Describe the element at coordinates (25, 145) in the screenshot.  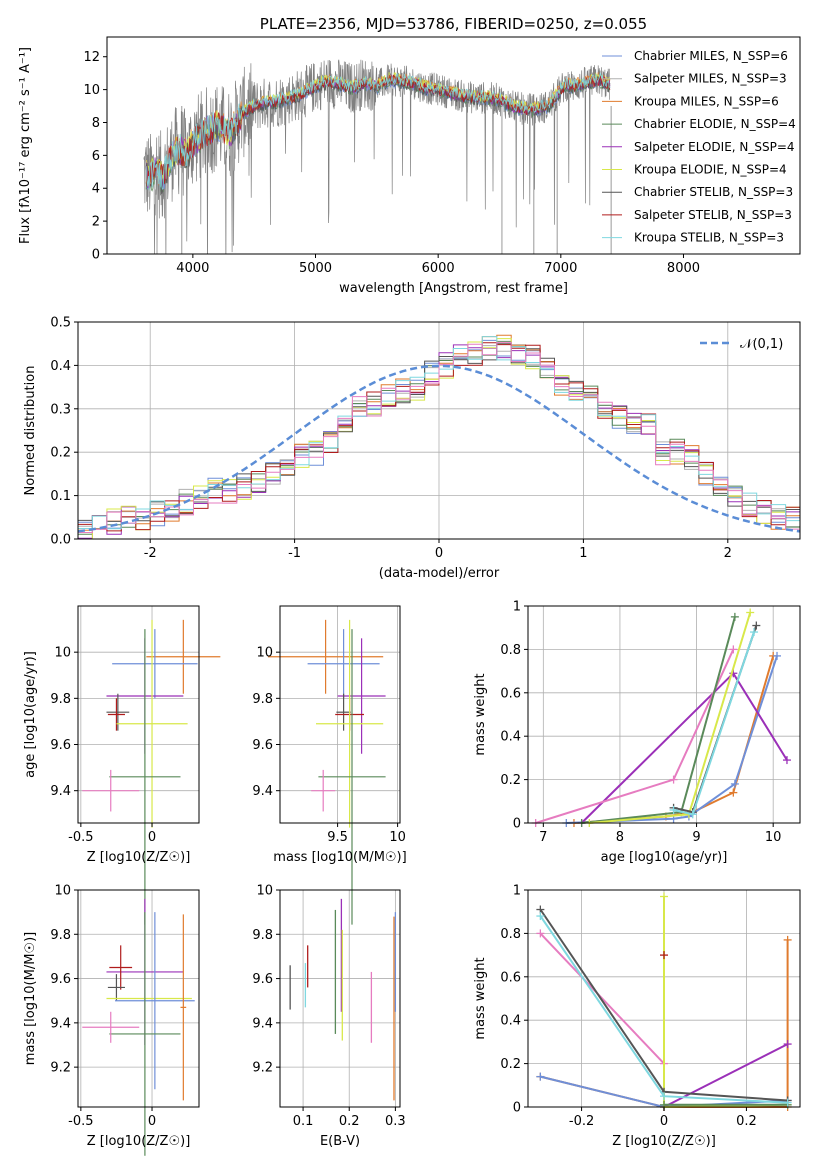
I see `y-axis-label: Flux [fλ10⁻¹⁷ erg cm⁻² s⁻¹ A⁻¹]` at that location.